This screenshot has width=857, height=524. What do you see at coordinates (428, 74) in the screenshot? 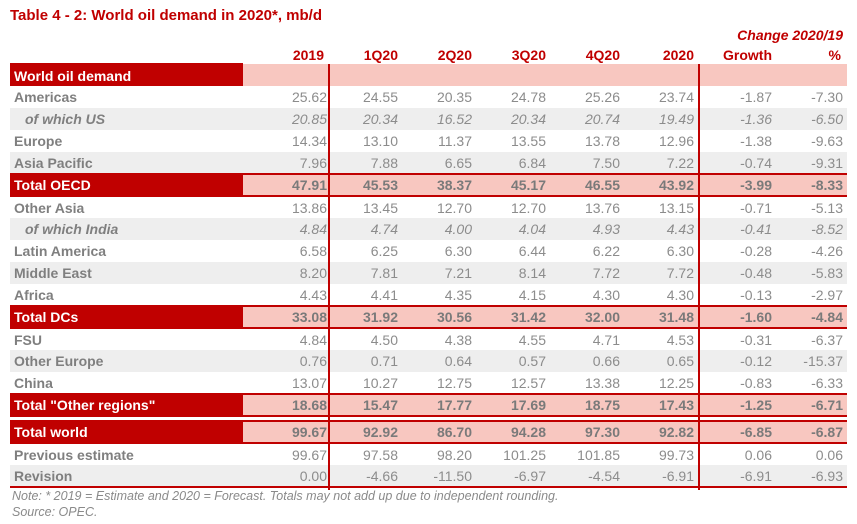
I see `table-row: World oil demand` at bounding box center [428, 74].